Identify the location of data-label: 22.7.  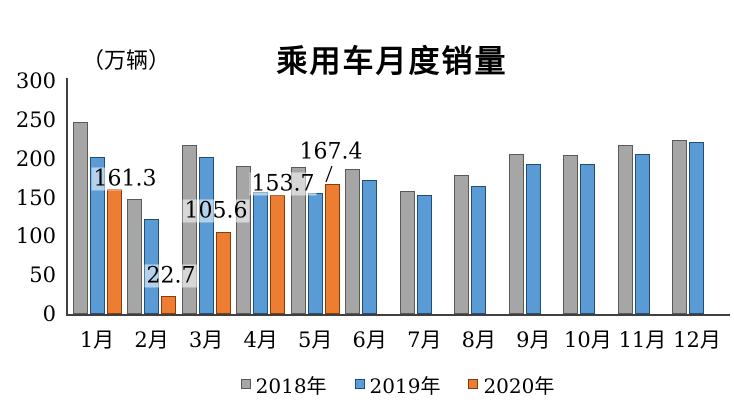
(171, 276).